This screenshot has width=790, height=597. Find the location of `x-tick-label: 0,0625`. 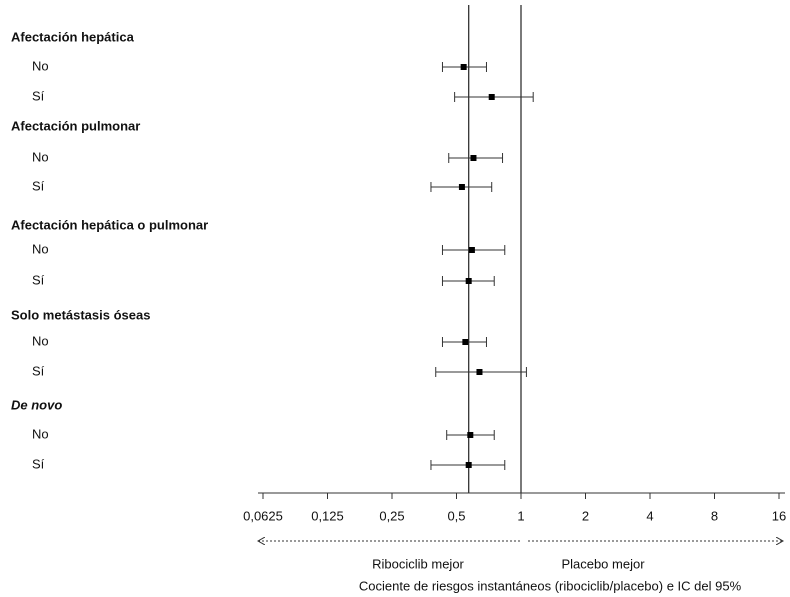

x-tick-label: 0,0625 is located at coordinates (263, 515).